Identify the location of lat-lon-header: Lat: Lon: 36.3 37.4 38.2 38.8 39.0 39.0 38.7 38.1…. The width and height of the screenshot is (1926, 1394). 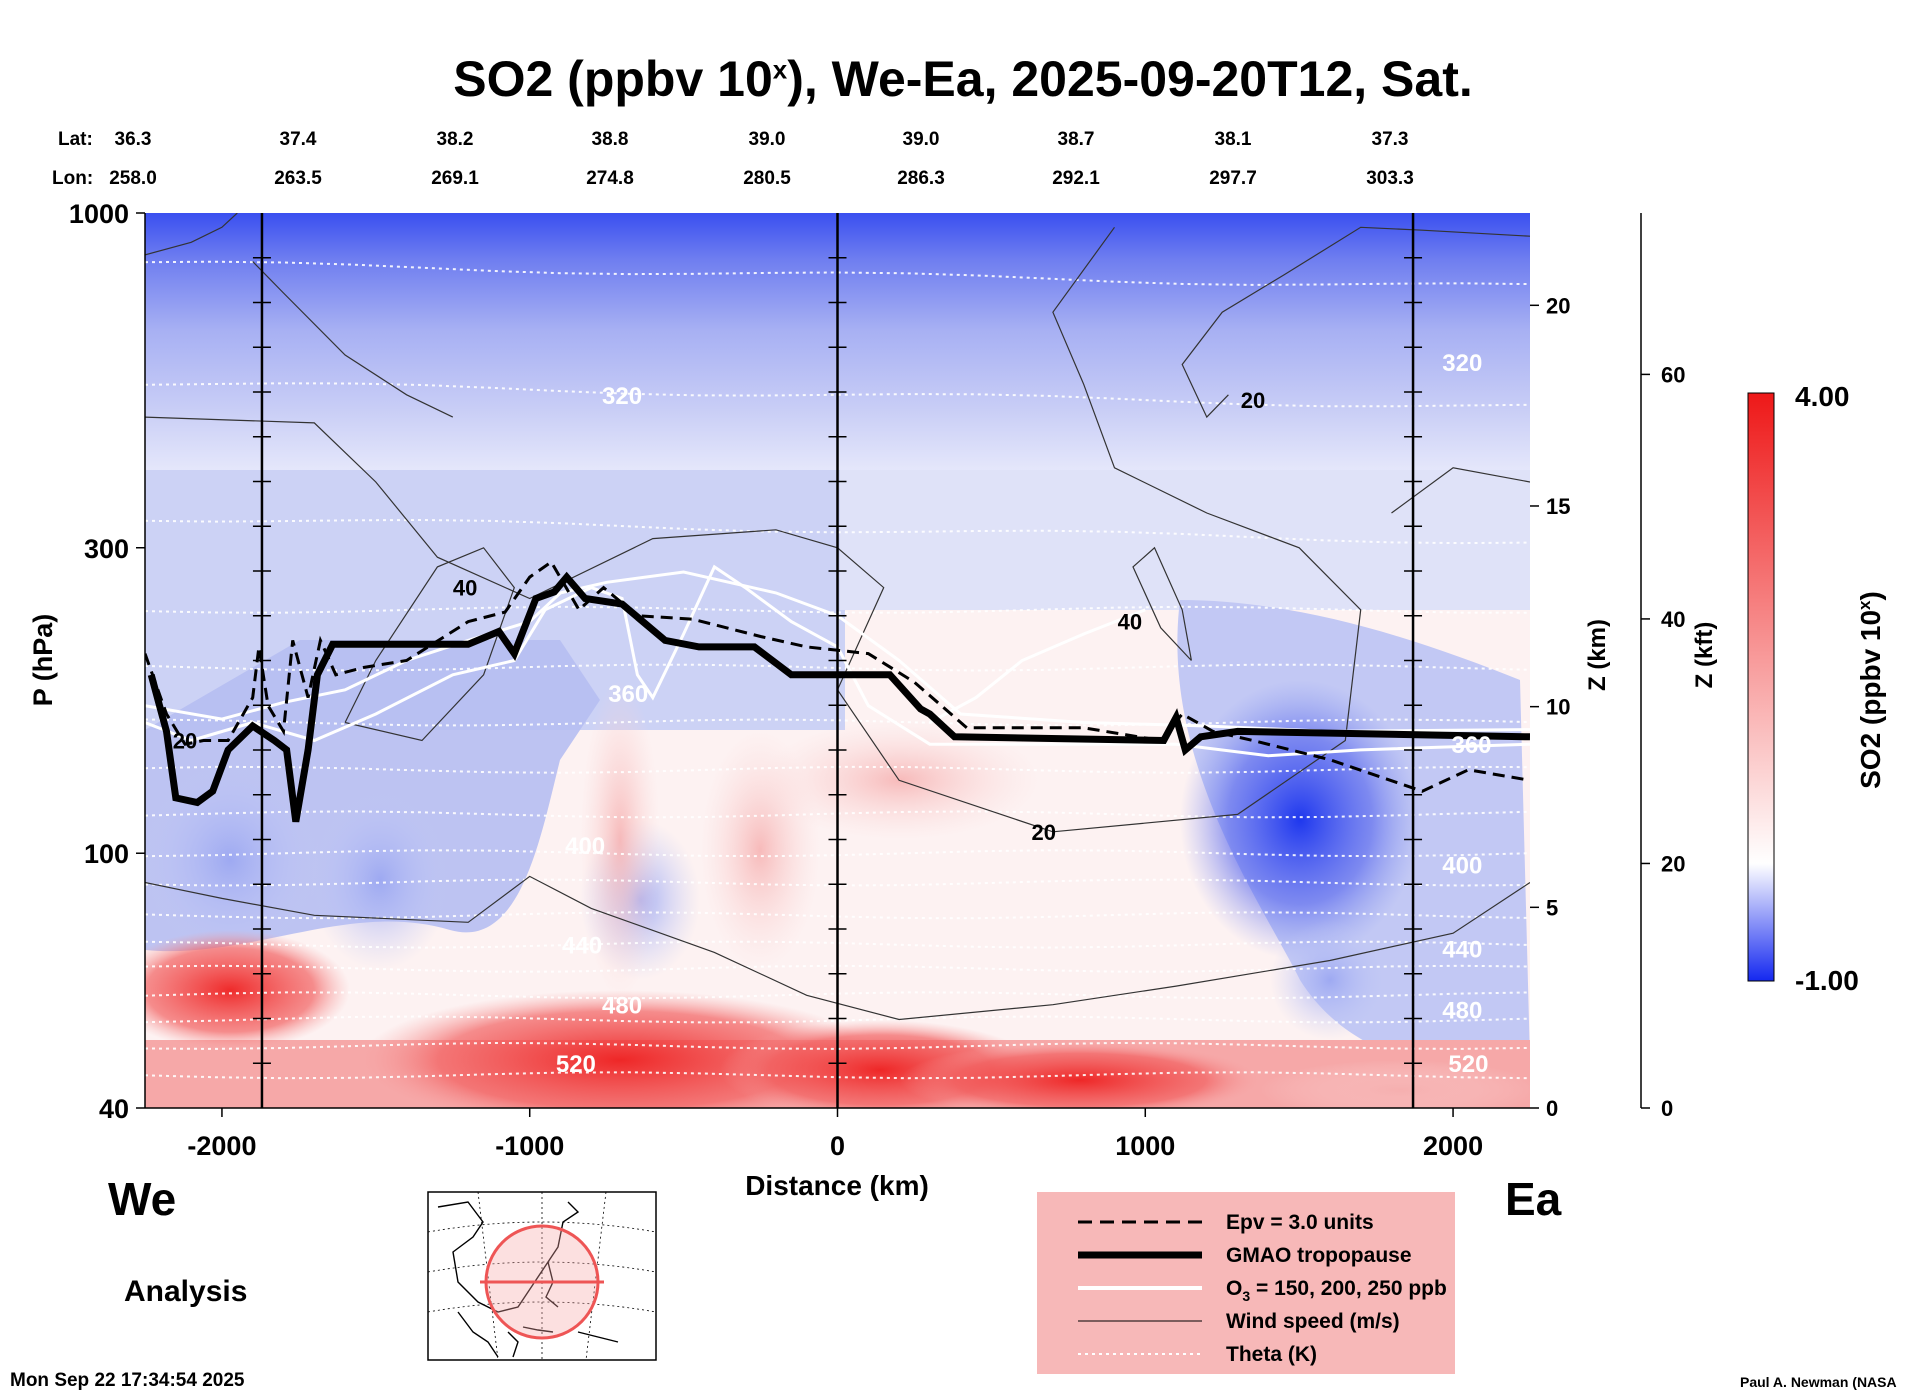
(733, 159).